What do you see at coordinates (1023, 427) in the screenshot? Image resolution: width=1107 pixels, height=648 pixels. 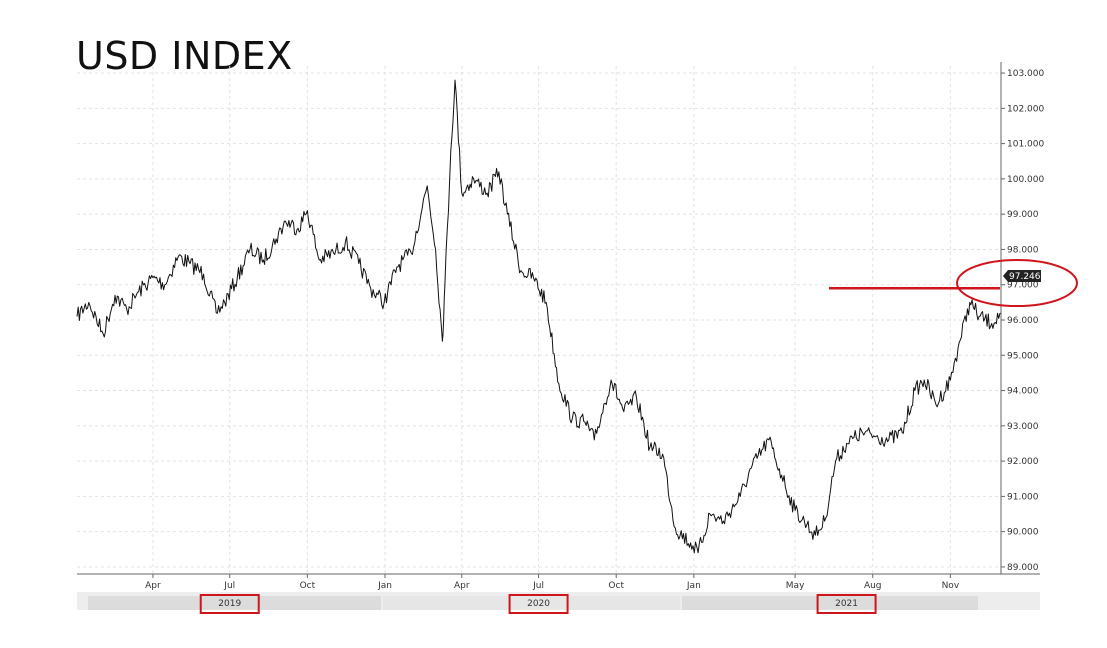 I see `y-tick-label: 93.000` at bounding box center [1023, 427].